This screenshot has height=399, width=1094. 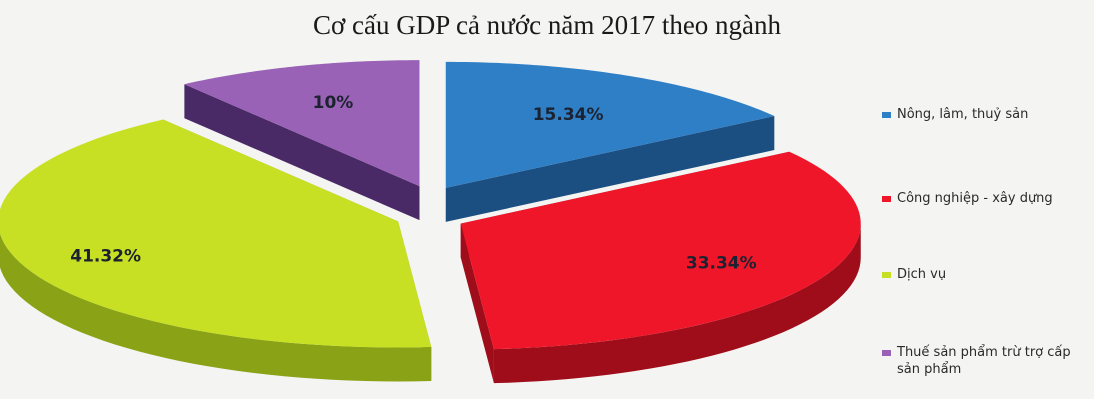 I want to click on slice-label-services: 41.32%, so click(x=105, y=257).